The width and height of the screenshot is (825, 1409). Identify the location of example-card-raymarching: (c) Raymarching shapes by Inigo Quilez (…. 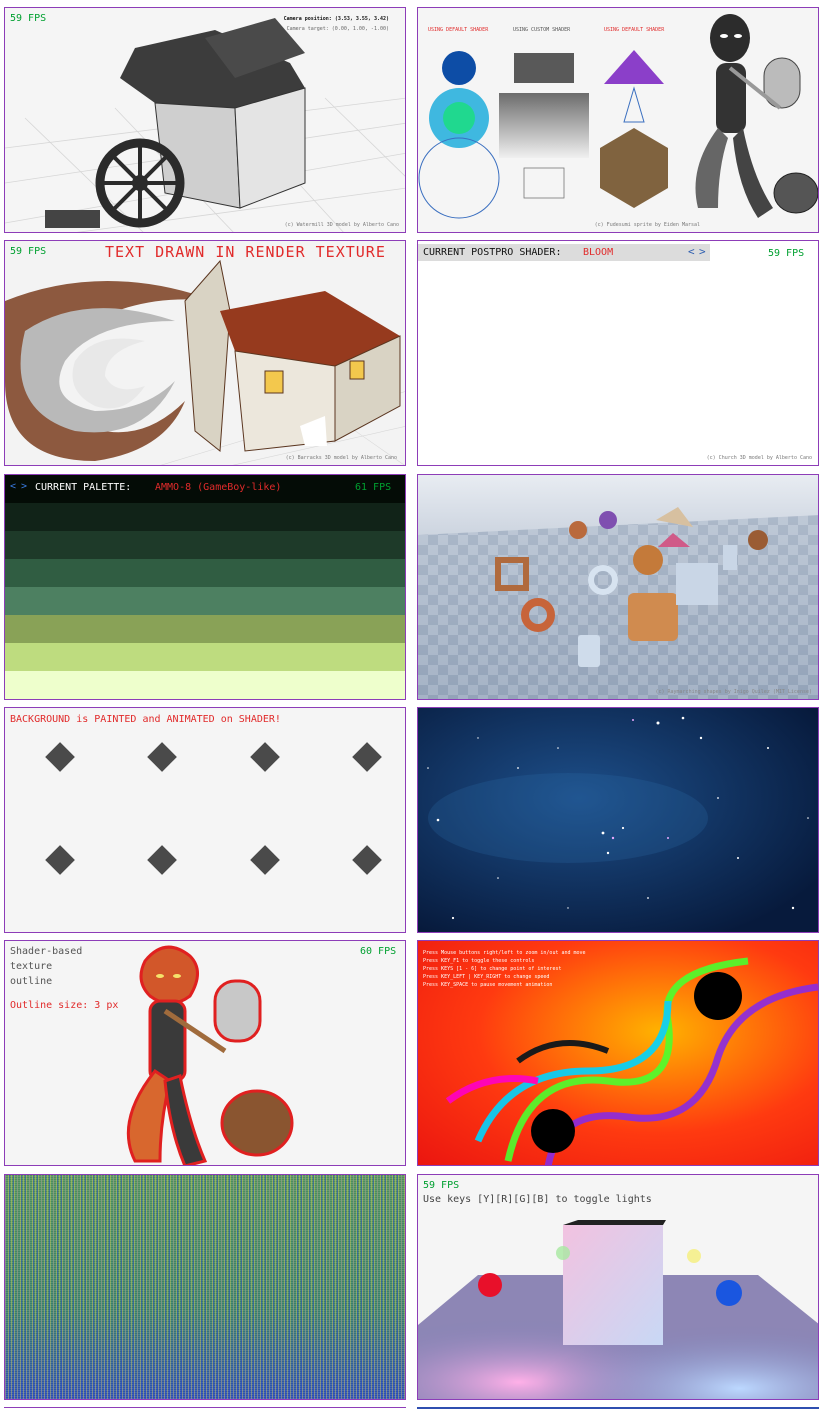
(618, 587).